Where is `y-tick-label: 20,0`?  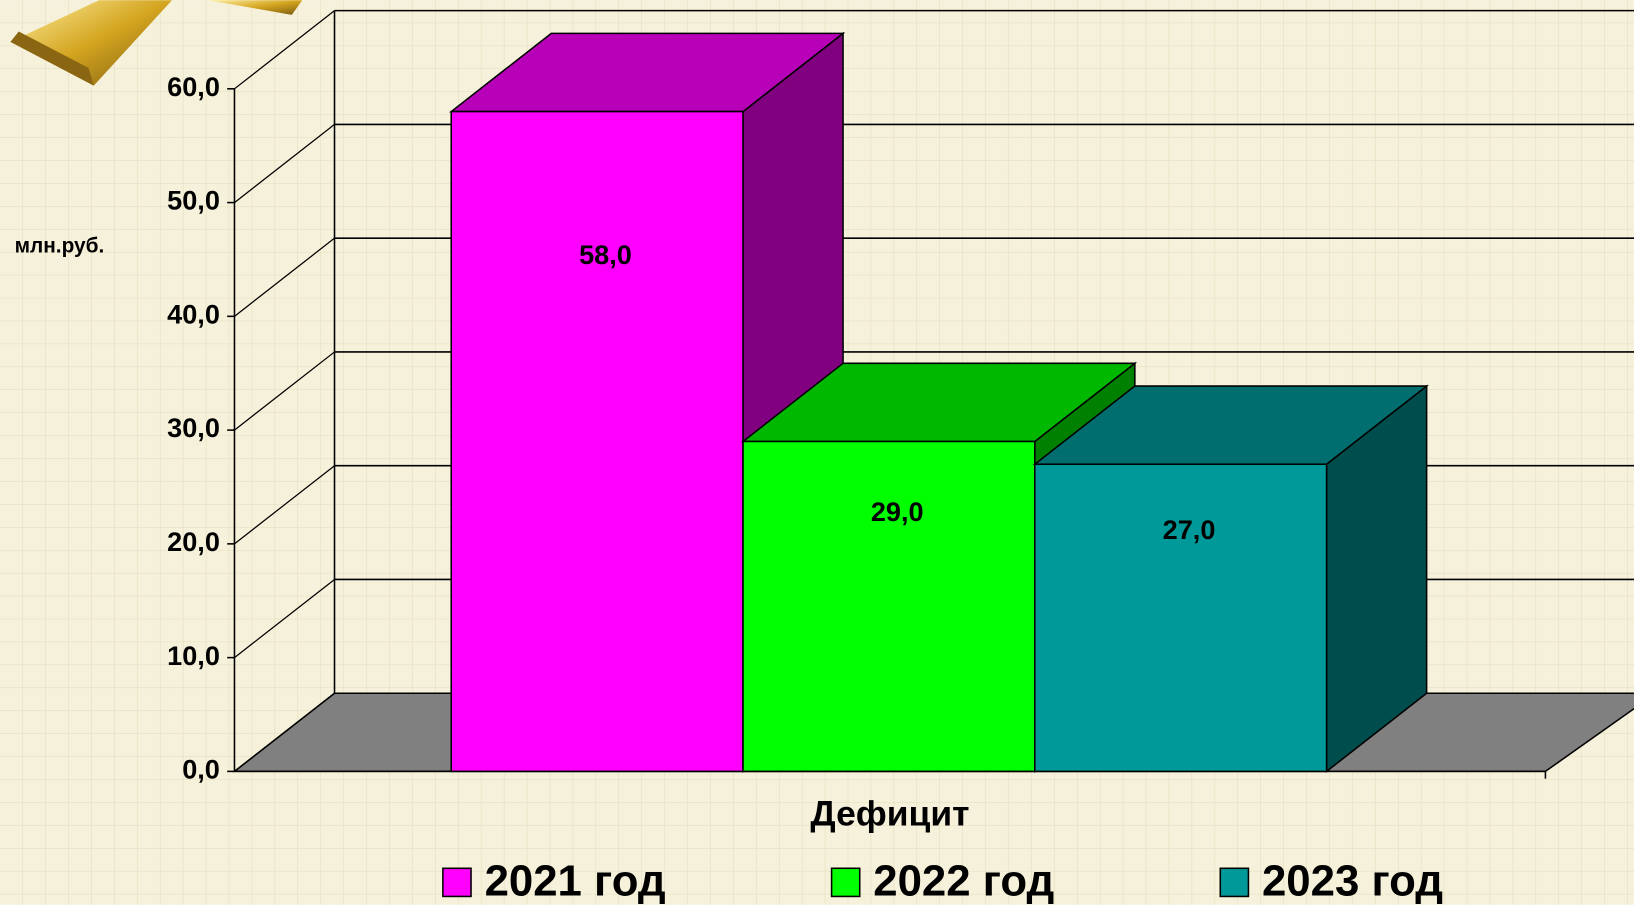 y-tick-label: 20,0 is located at coordinates (193, 541).